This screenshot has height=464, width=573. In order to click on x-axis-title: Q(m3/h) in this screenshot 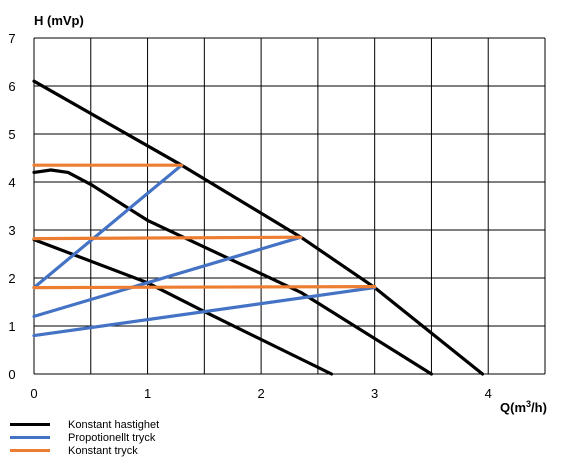, I will do `click(523, 407)`.